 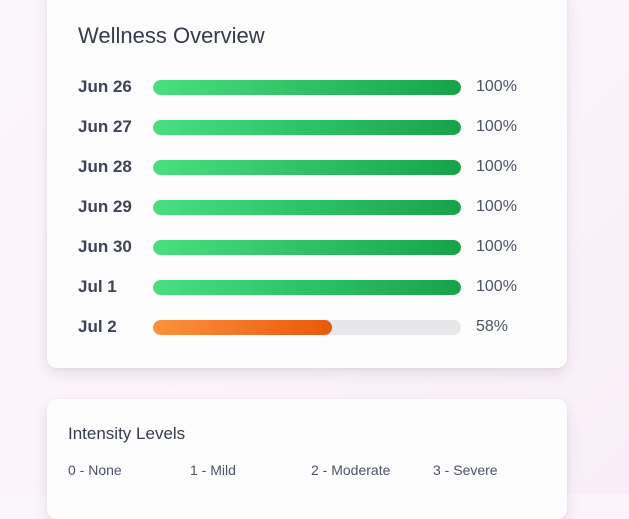 I want to click on progress-row-jun-30: Jun 30 100%, so click(x=308, y=247).